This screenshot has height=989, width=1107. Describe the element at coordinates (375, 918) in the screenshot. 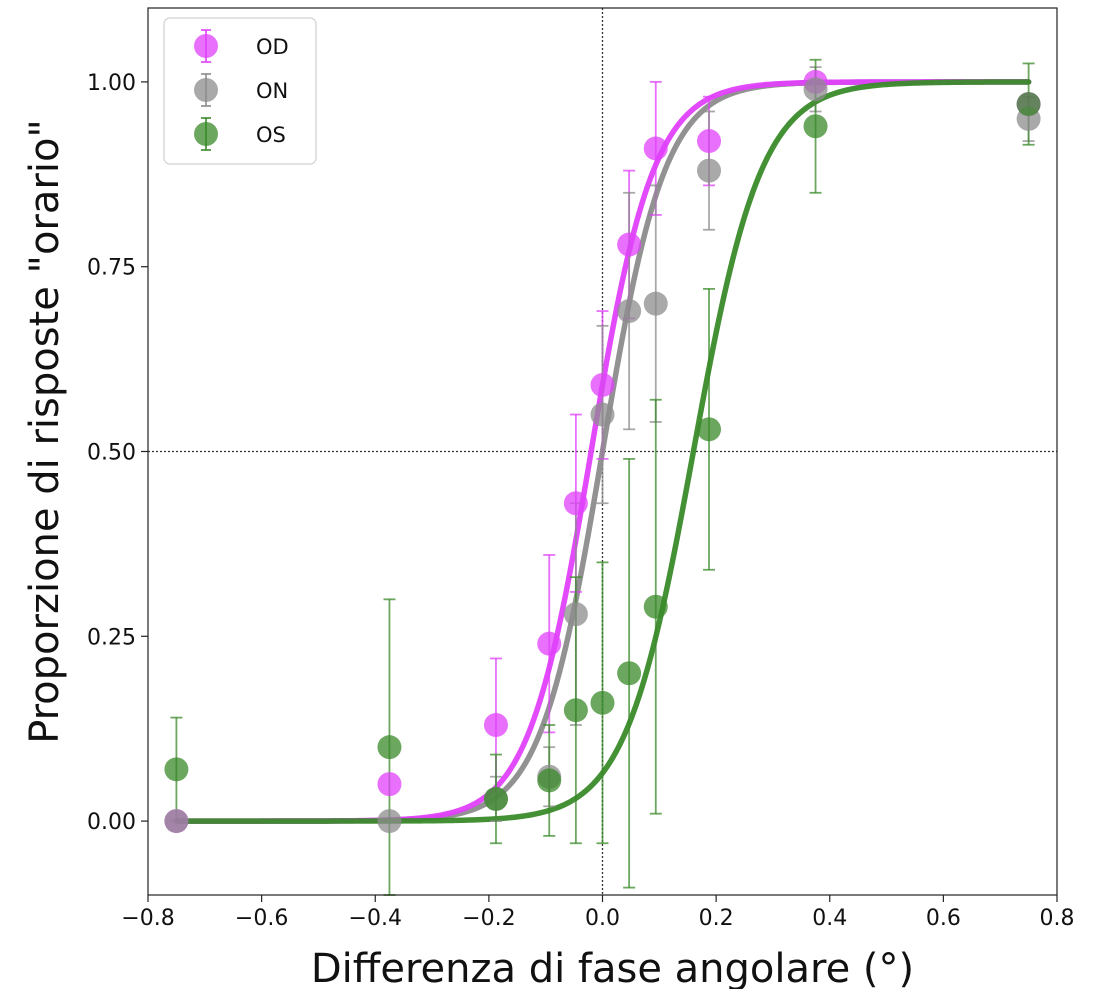

I see `x-tick-label: −0.4` at that location.